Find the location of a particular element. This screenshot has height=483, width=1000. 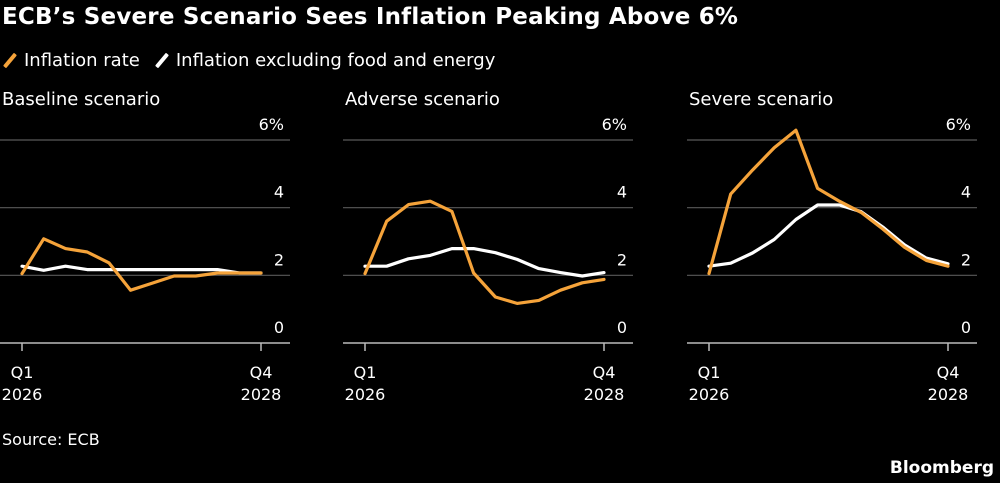

source-note: Source: ECB is located at coordinates (51, 439).